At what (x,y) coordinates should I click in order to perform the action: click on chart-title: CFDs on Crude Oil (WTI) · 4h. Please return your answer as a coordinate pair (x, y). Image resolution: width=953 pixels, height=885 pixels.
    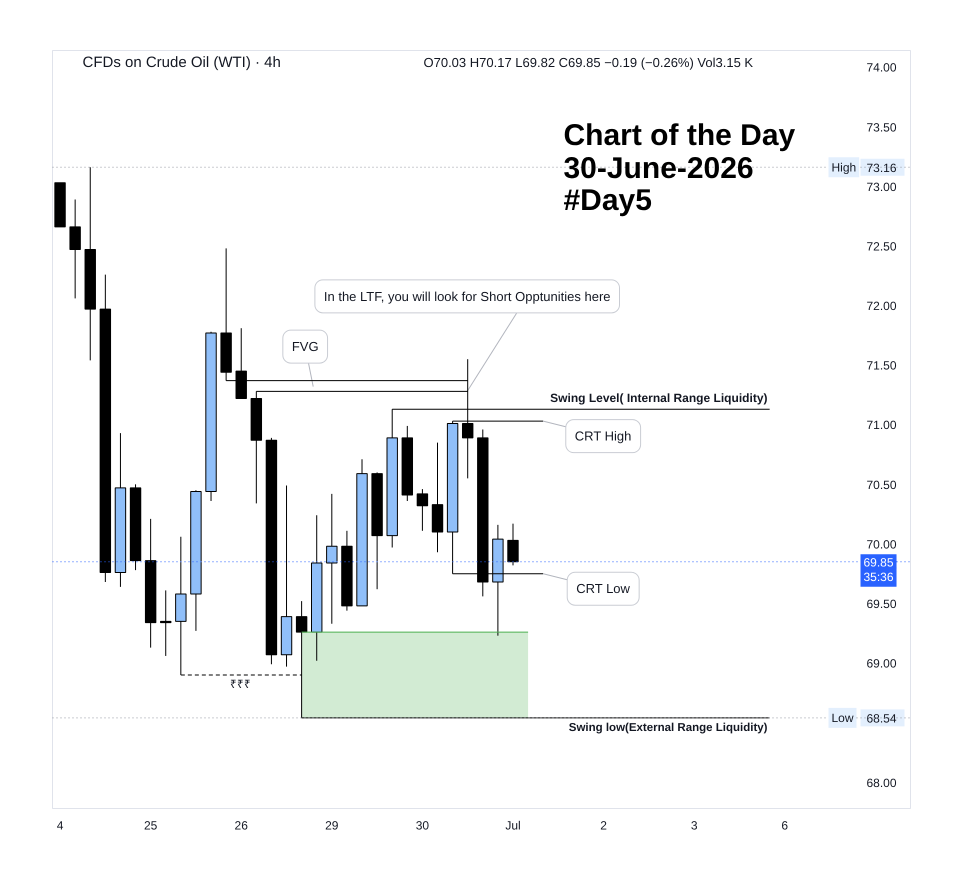
    Looking at the image, I should click on (181, 62).